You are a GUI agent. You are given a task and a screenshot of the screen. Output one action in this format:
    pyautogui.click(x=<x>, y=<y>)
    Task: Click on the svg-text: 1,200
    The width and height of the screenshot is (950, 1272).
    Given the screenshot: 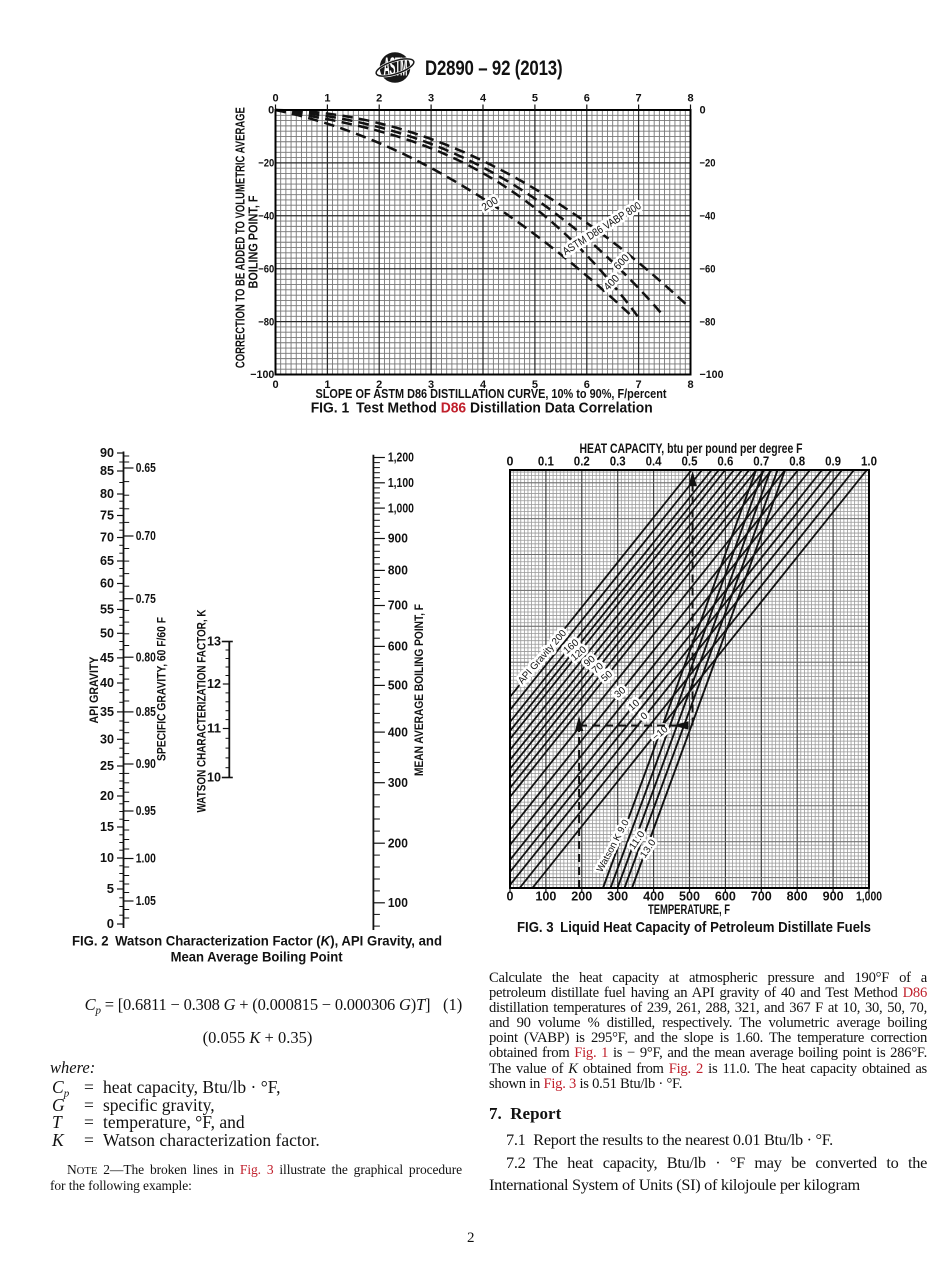 What is the action you would take?
    pyautogui.click(x=401, y=457)
    